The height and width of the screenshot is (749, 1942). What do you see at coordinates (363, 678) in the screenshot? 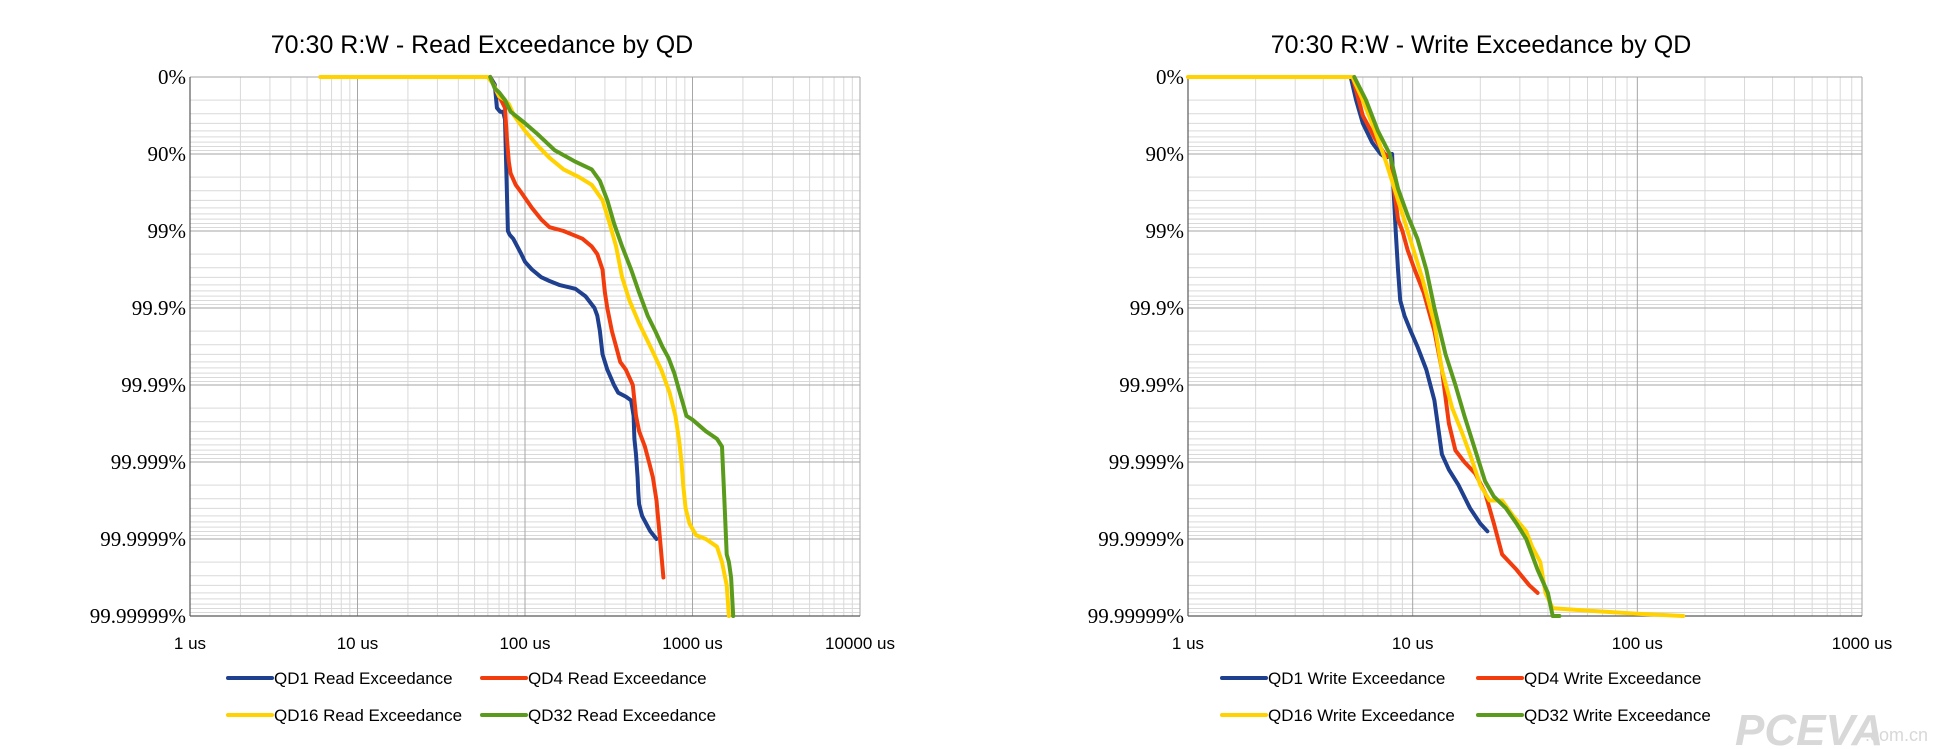
I see `legend-label: QD1 Read Exceedance` at bounding box center [363, 678].